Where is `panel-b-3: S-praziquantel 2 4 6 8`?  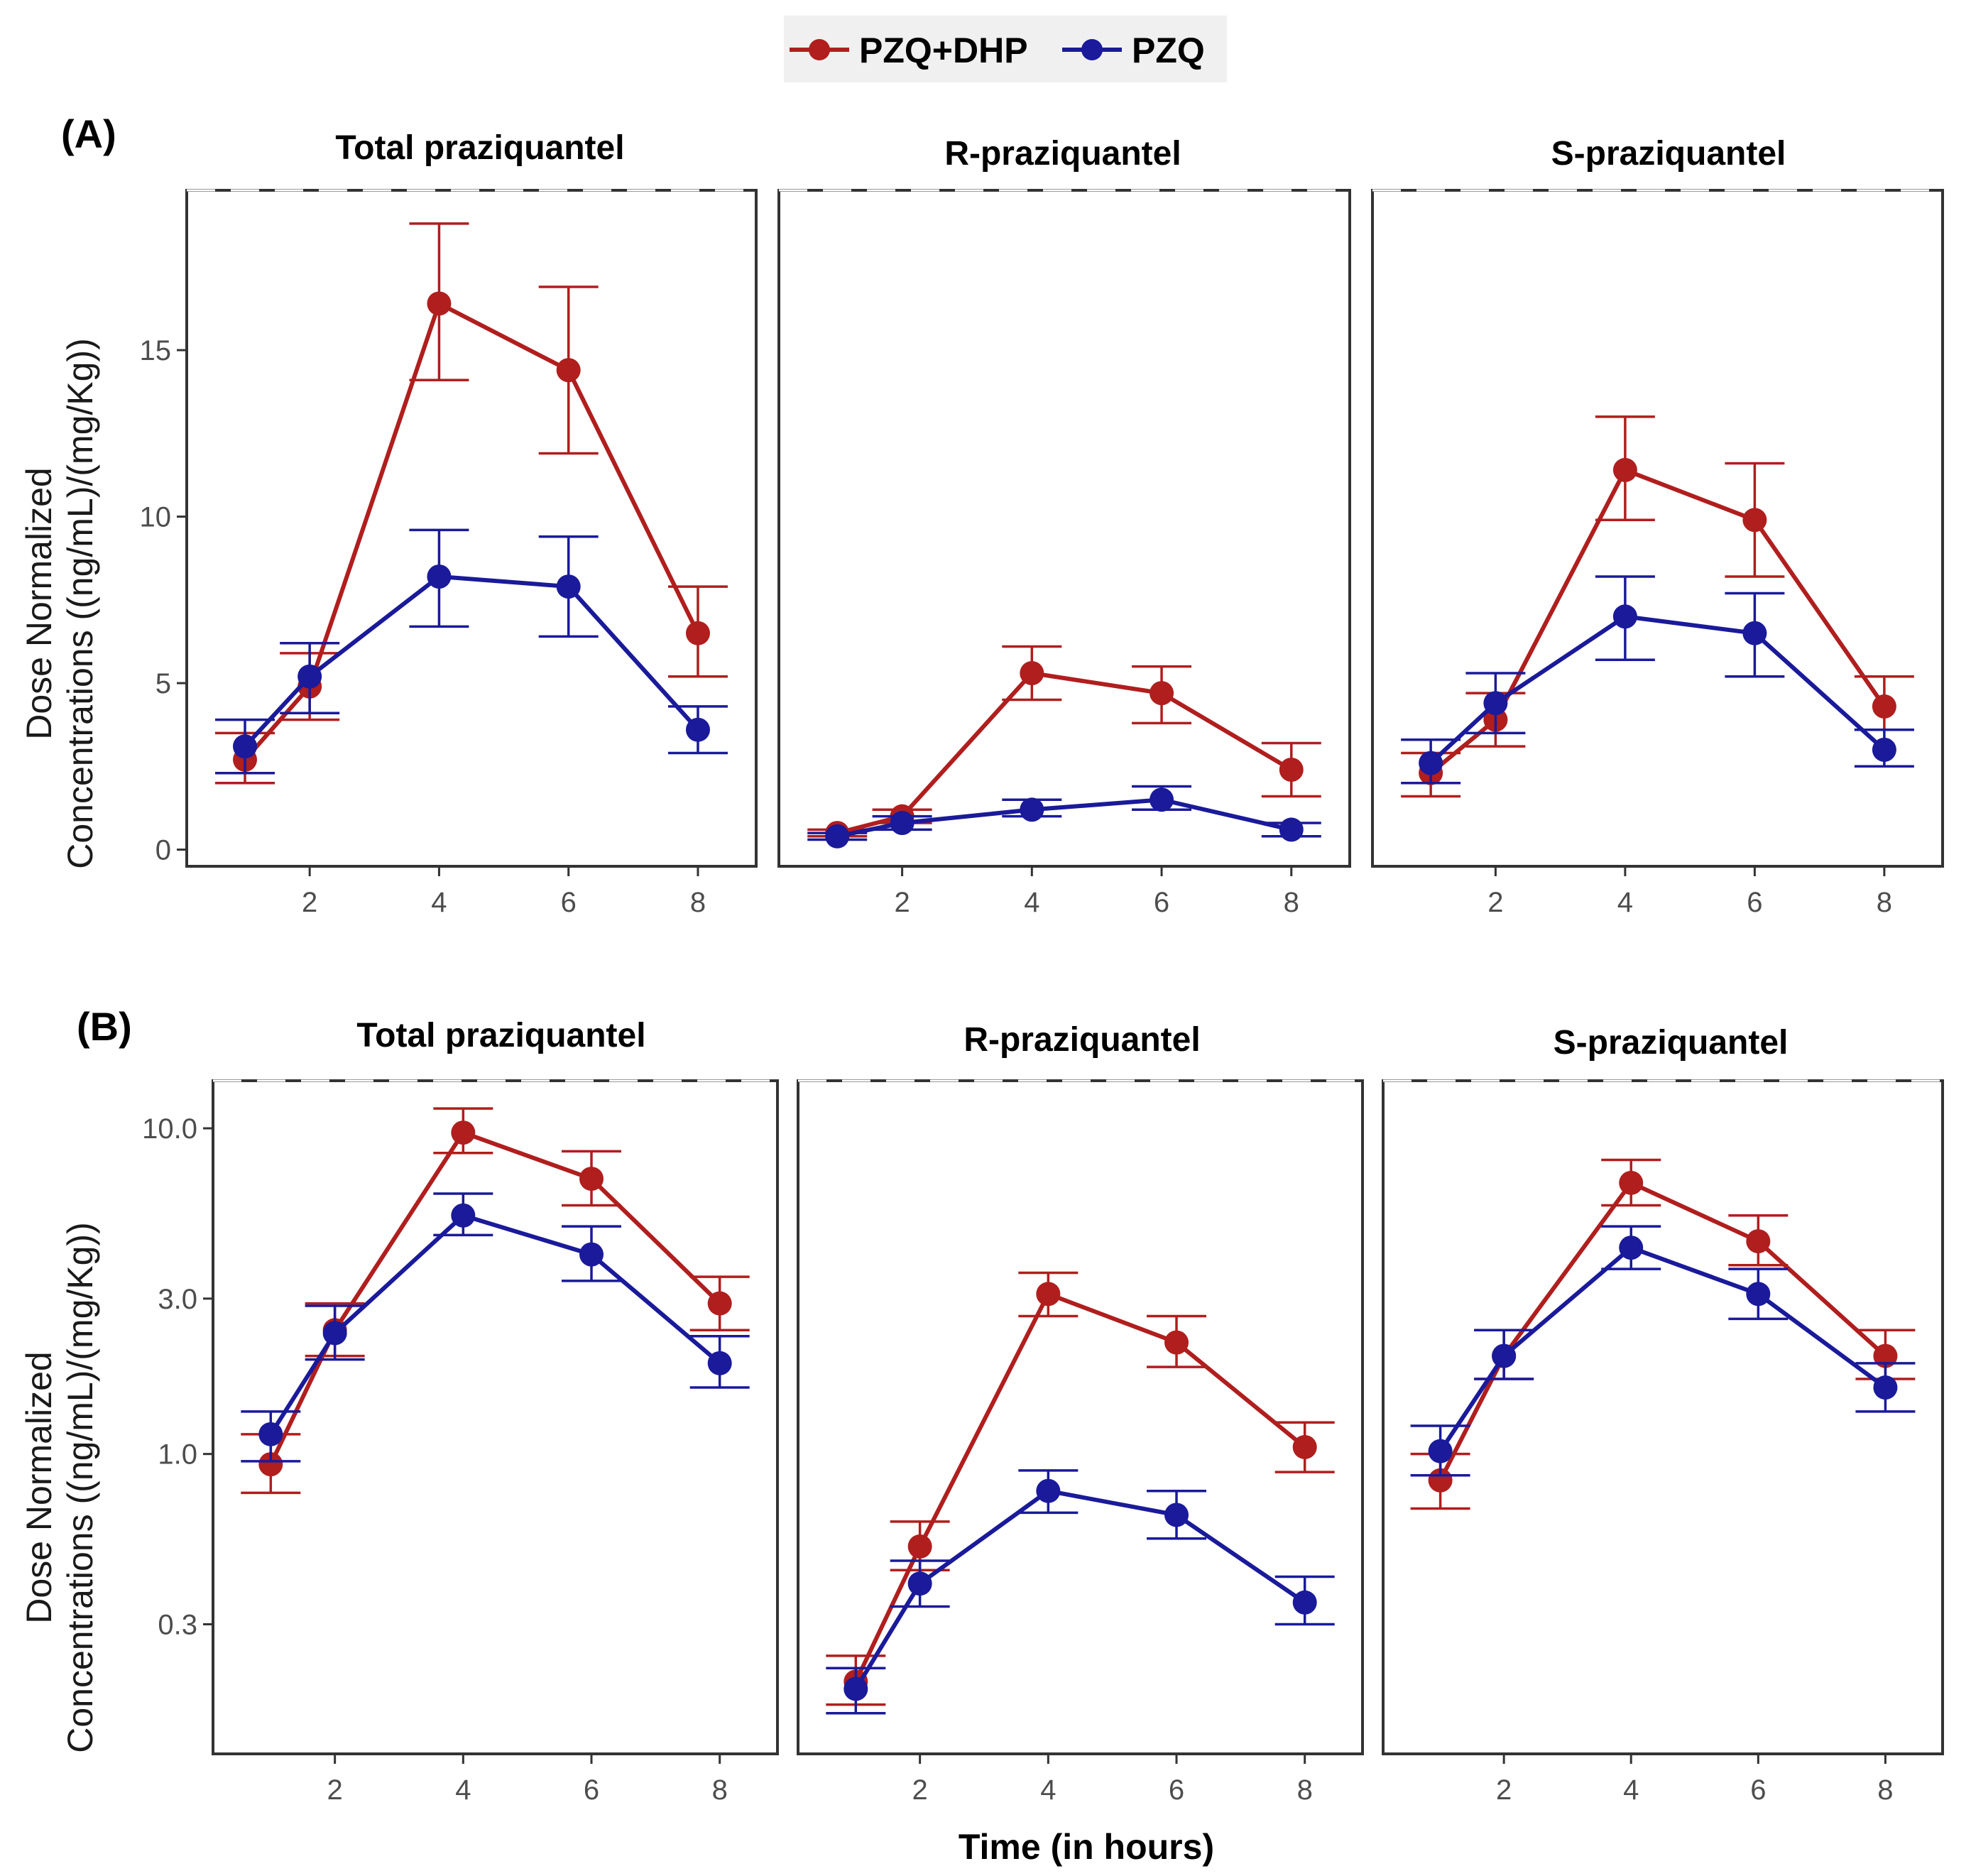 panel-b-3: S-praziquantel 2 4 6 8 is located at coordinates (1663, 1415).